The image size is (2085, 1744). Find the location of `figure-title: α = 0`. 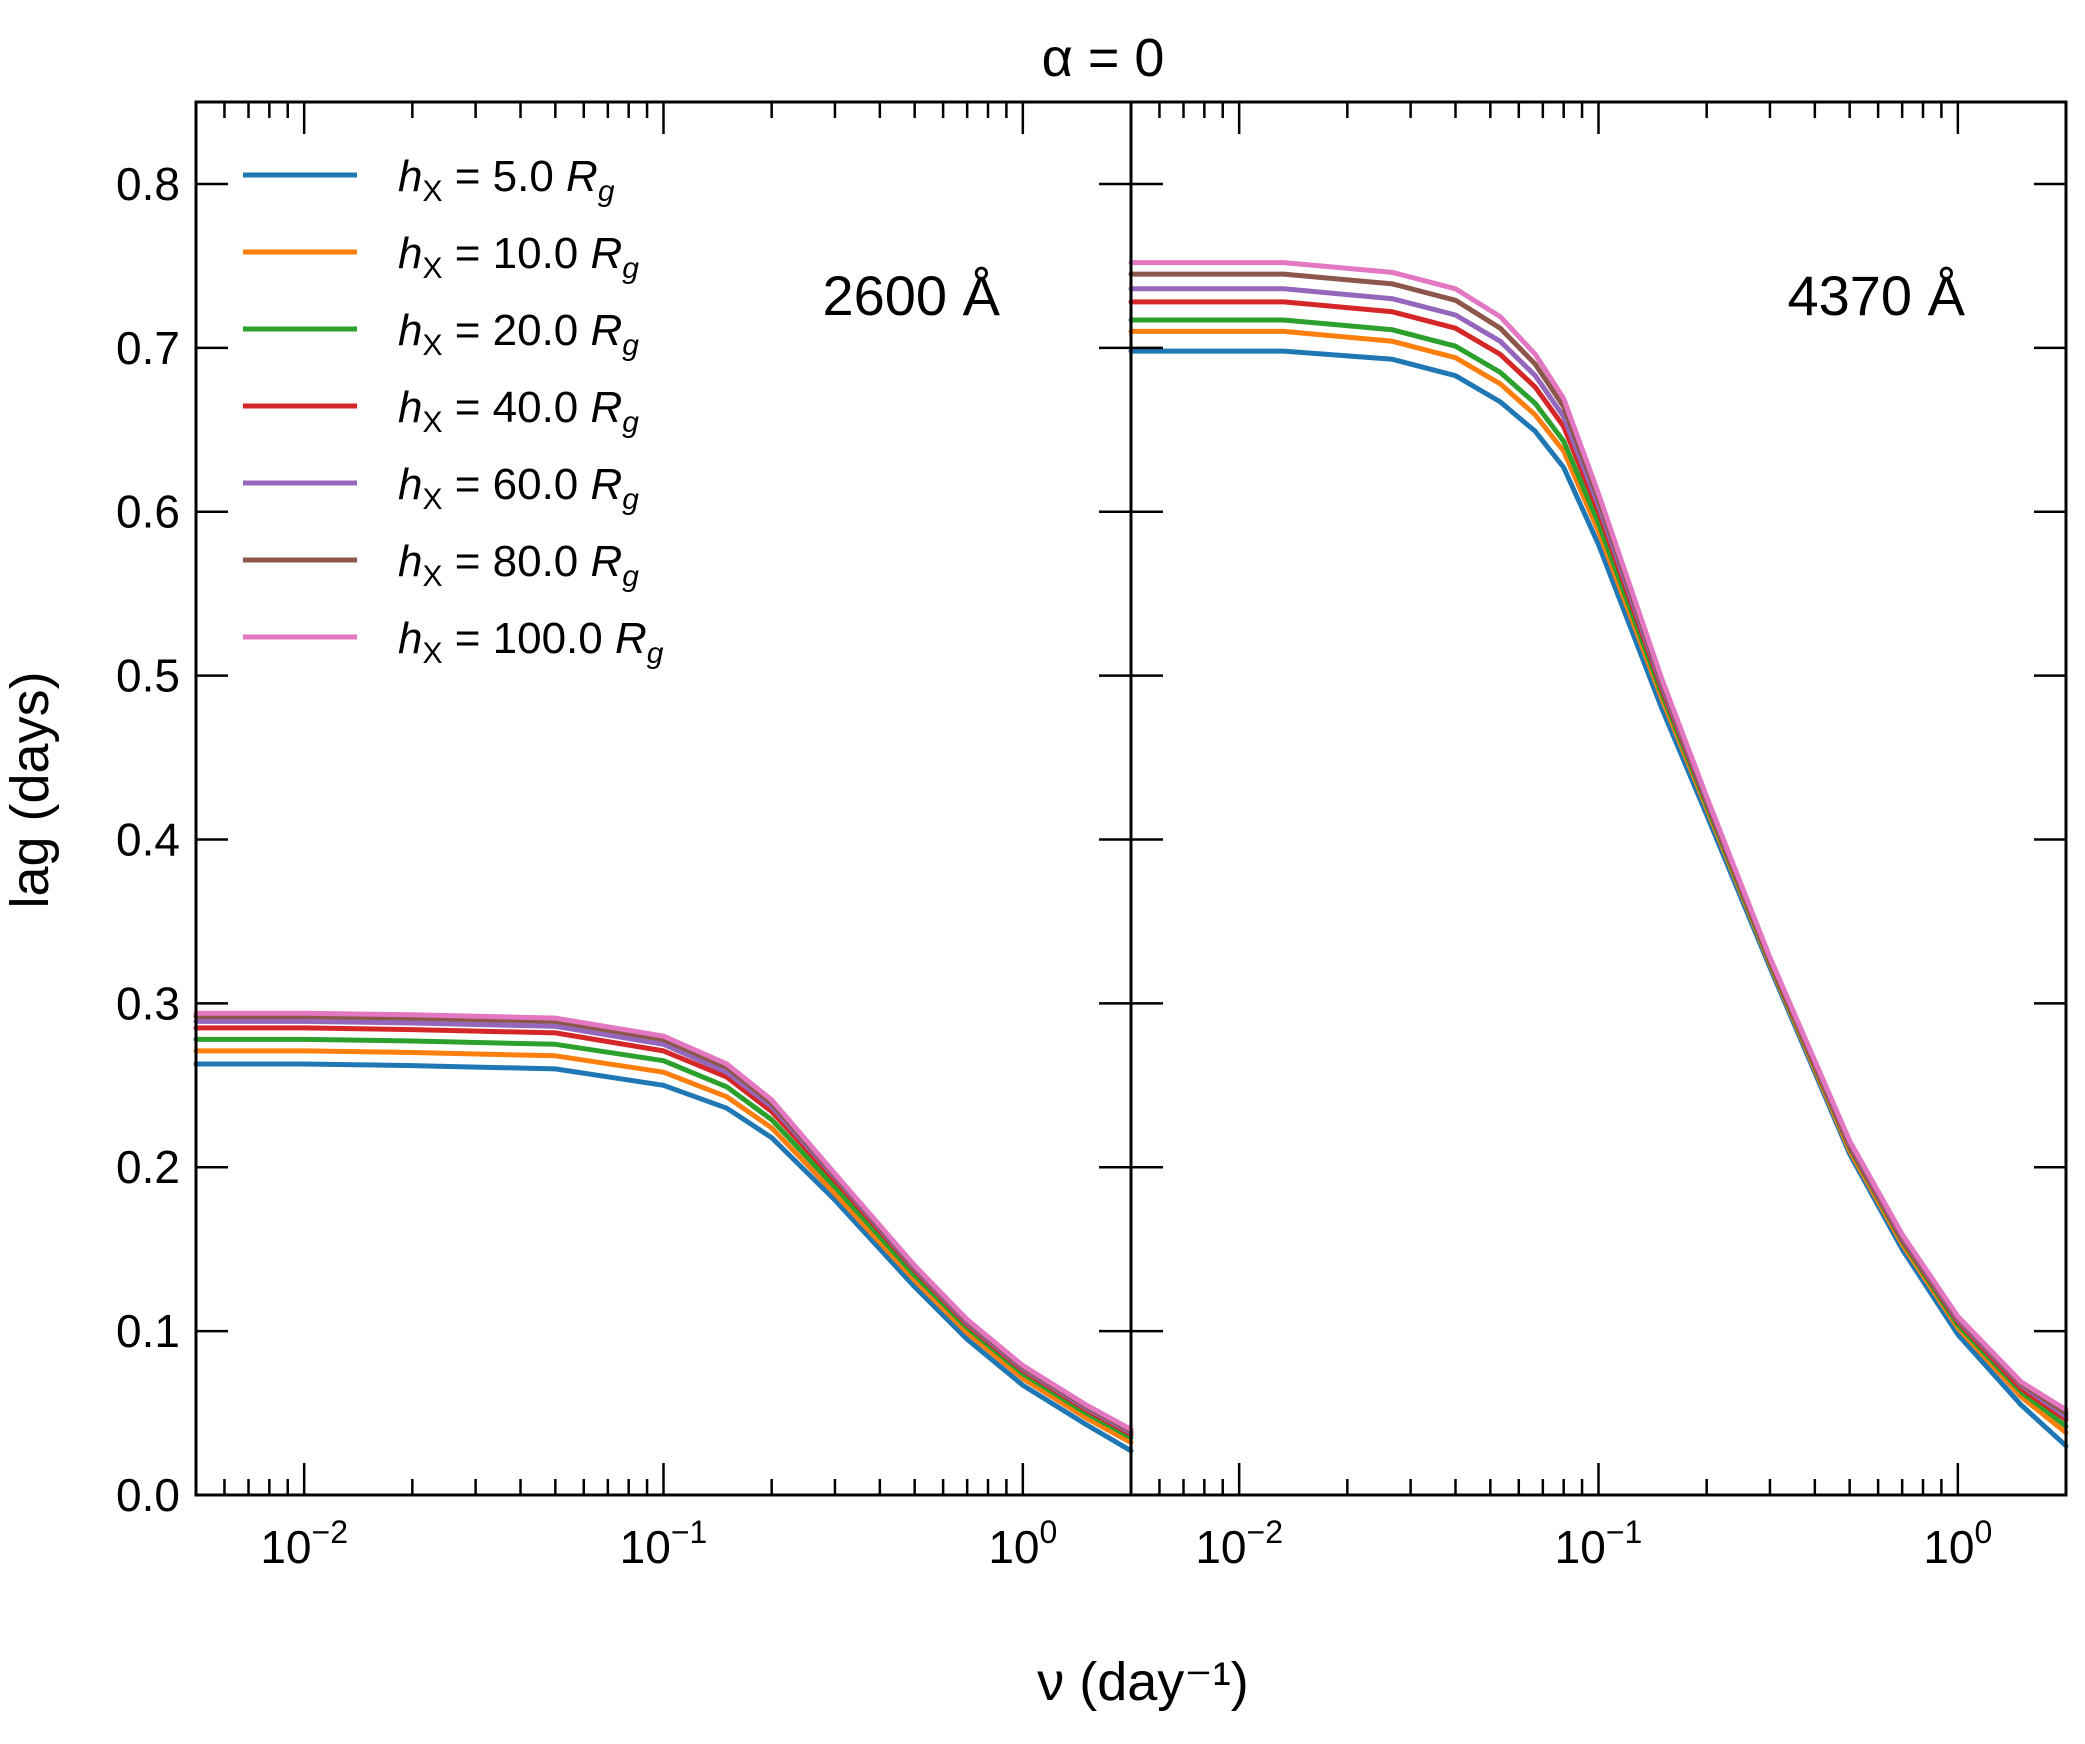

figure-title: α = 0 is located at coordinates (1103, 58).